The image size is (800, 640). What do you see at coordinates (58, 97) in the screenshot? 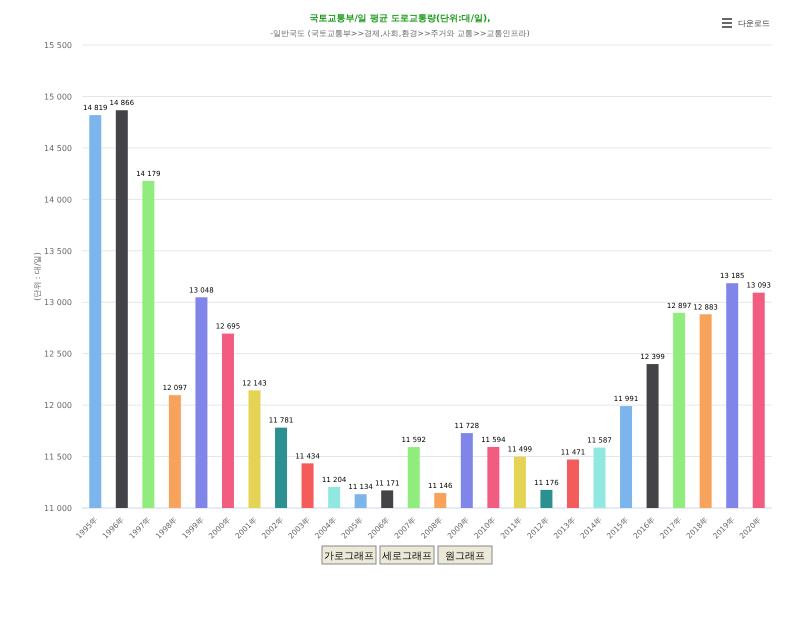
I see `y-tick-label: 15 000` at bounding box center [58, 97].